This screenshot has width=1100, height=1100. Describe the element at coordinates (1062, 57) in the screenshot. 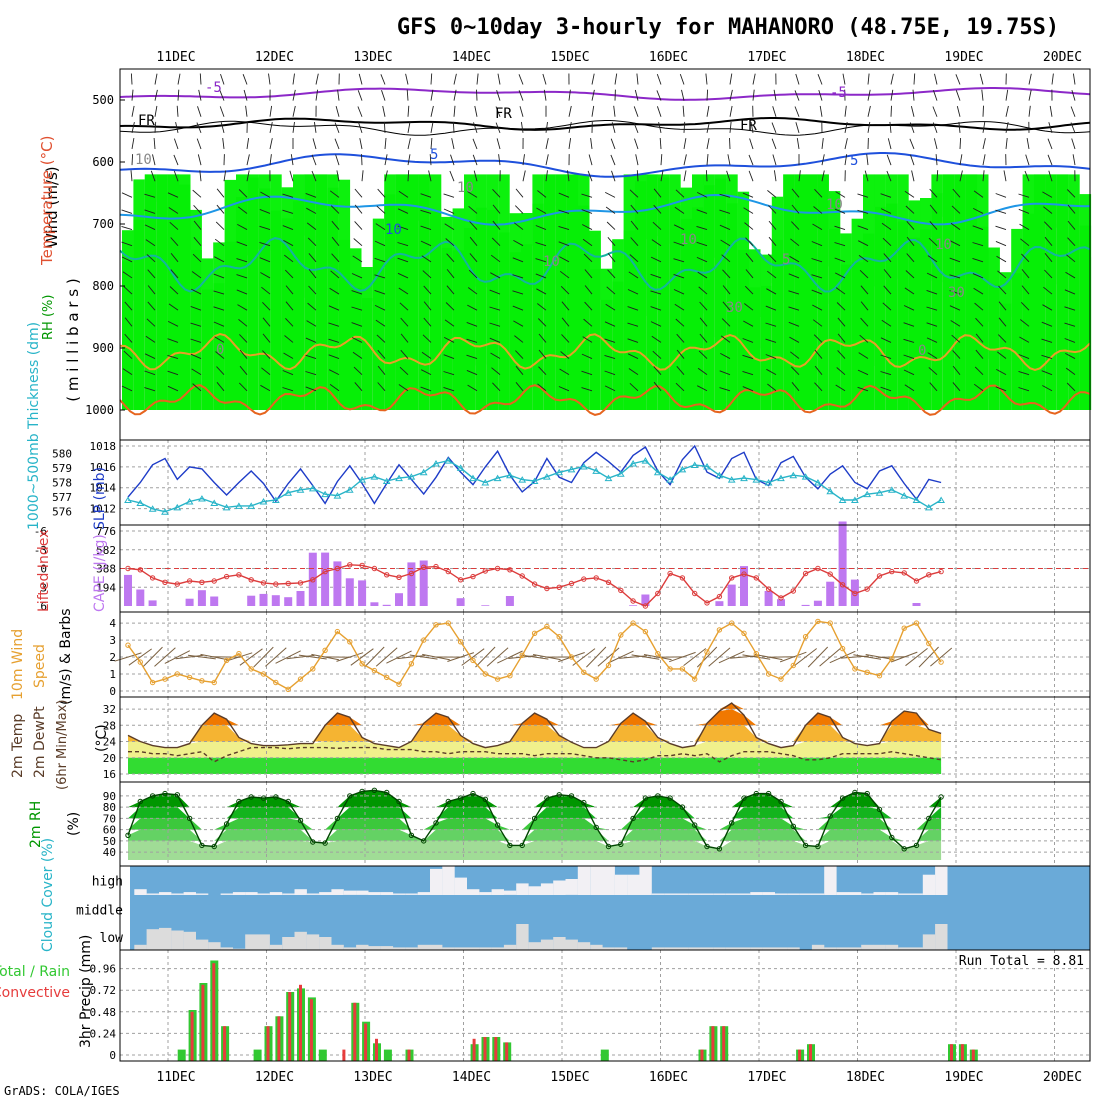

I see `day-label-top: 20DEC` at that location.